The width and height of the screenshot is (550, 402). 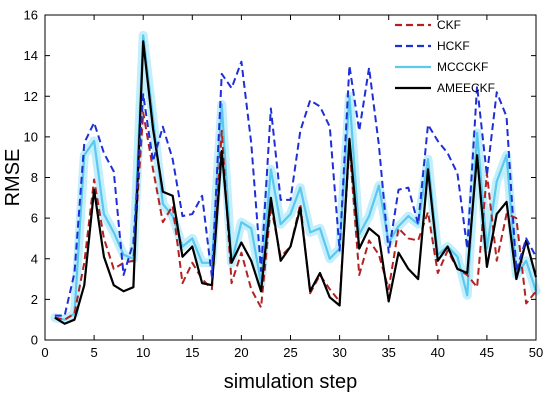 What do you see at coordinates (34, 258) in the screenshot?
I see `y-tick-label: 4` at bounding box center [34, 258].